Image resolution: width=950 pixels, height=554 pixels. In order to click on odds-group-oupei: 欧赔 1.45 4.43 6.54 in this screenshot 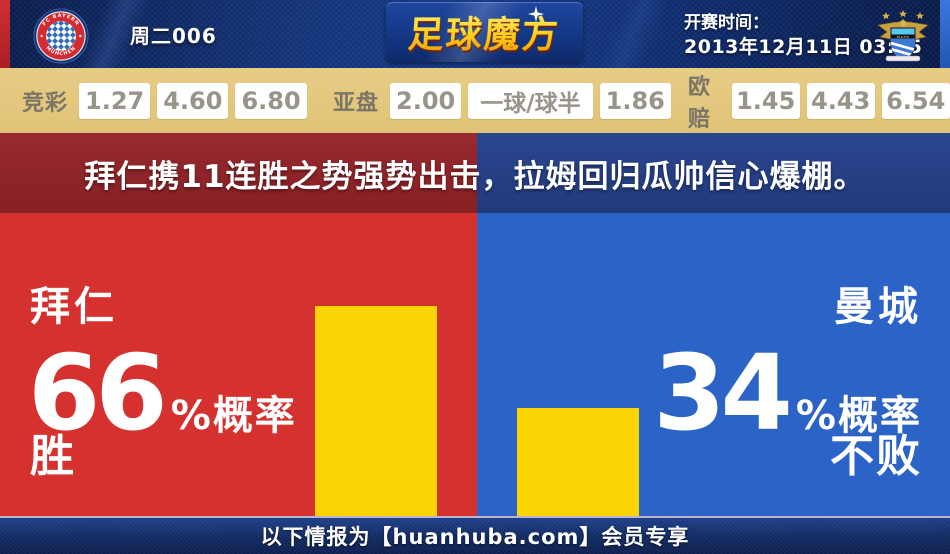, I will do `click(819, 100)`.